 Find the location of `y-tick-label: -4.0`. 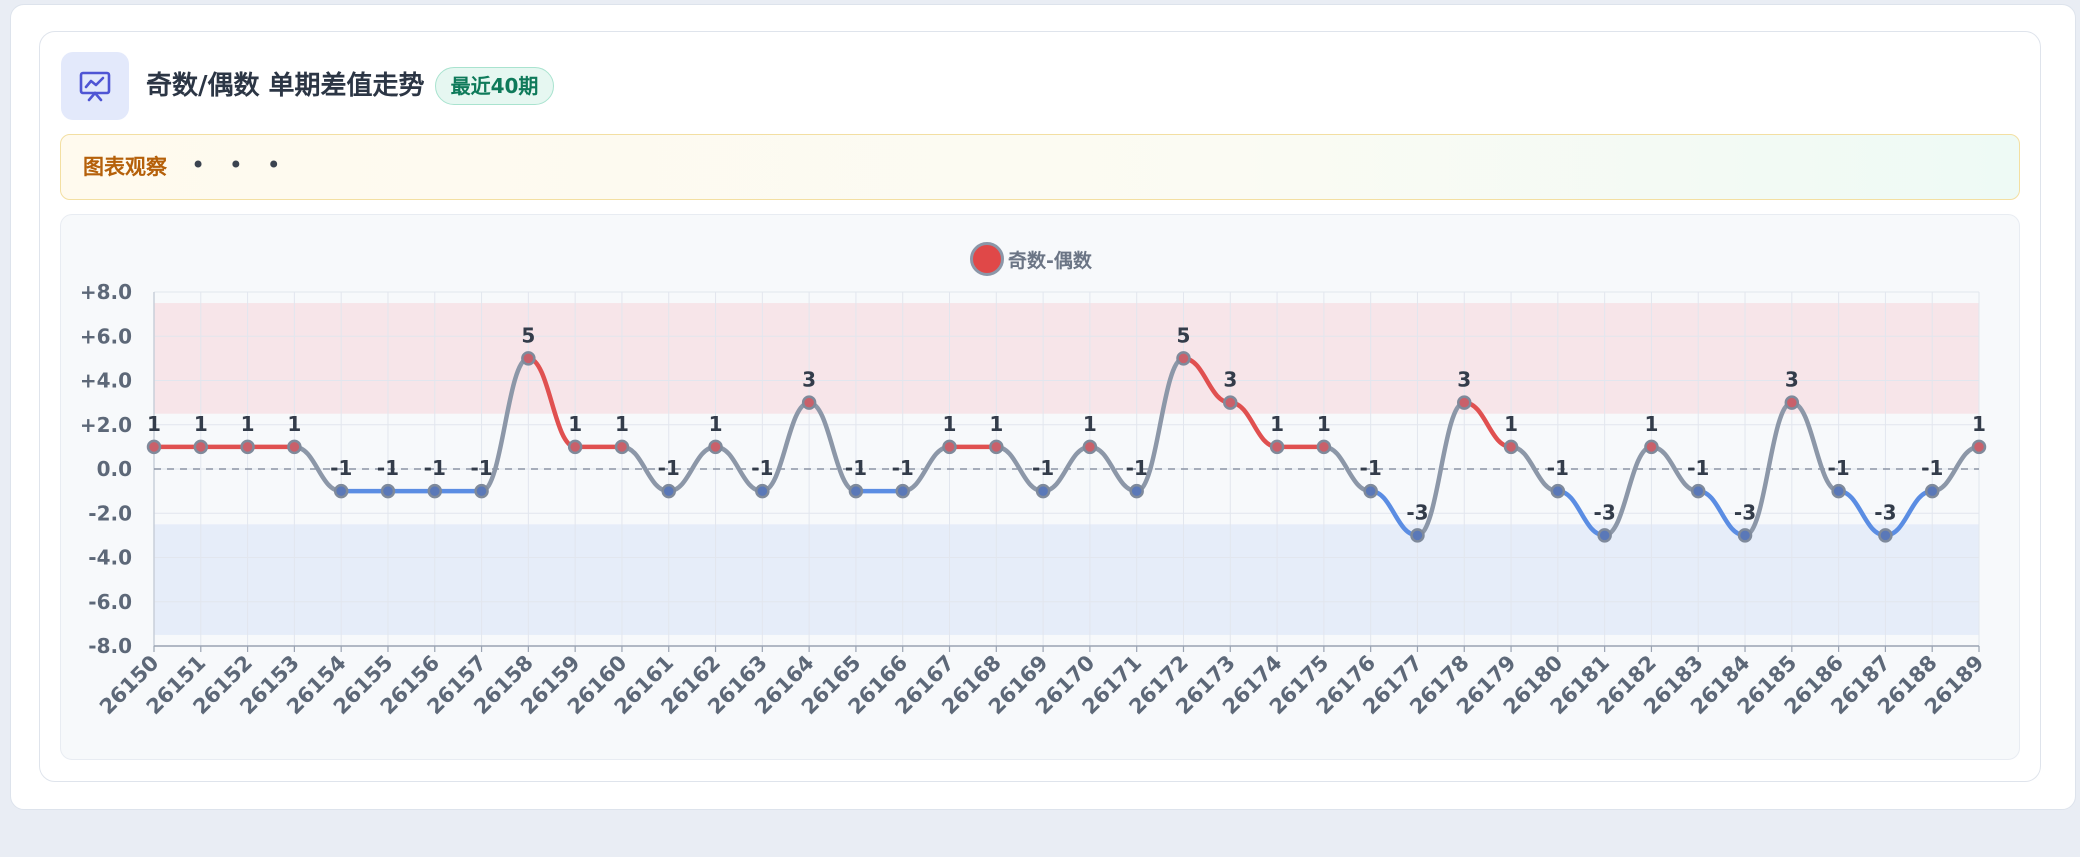

y-tick-label: -4.0 is located at coordinates (110, 558).